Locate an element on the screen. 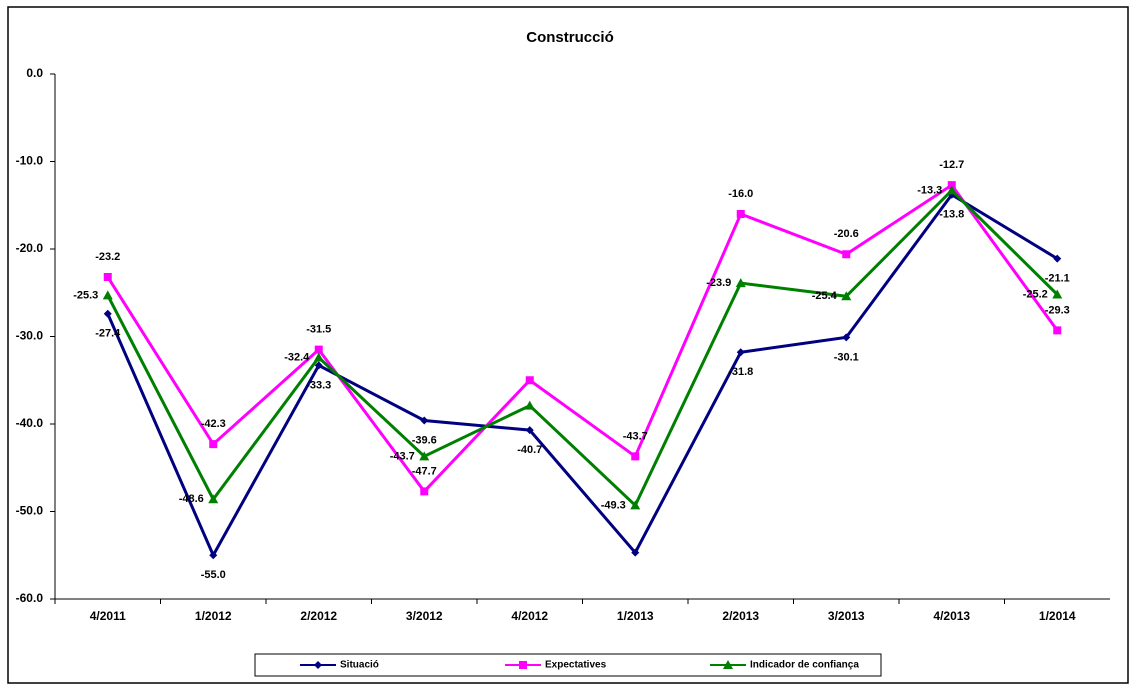  data-label: -42.3 is located at coordinates (213, 424).